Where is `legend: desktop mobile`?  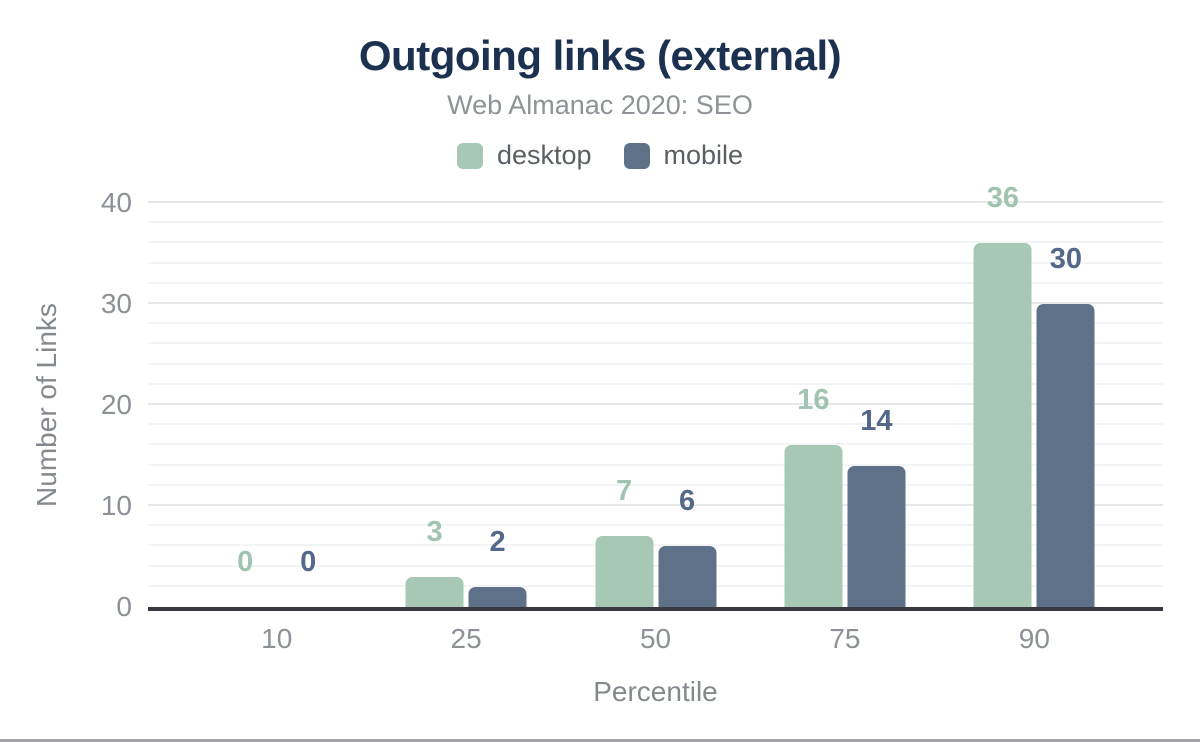
legend: desktop mobile is located at coordinates (600, 155).